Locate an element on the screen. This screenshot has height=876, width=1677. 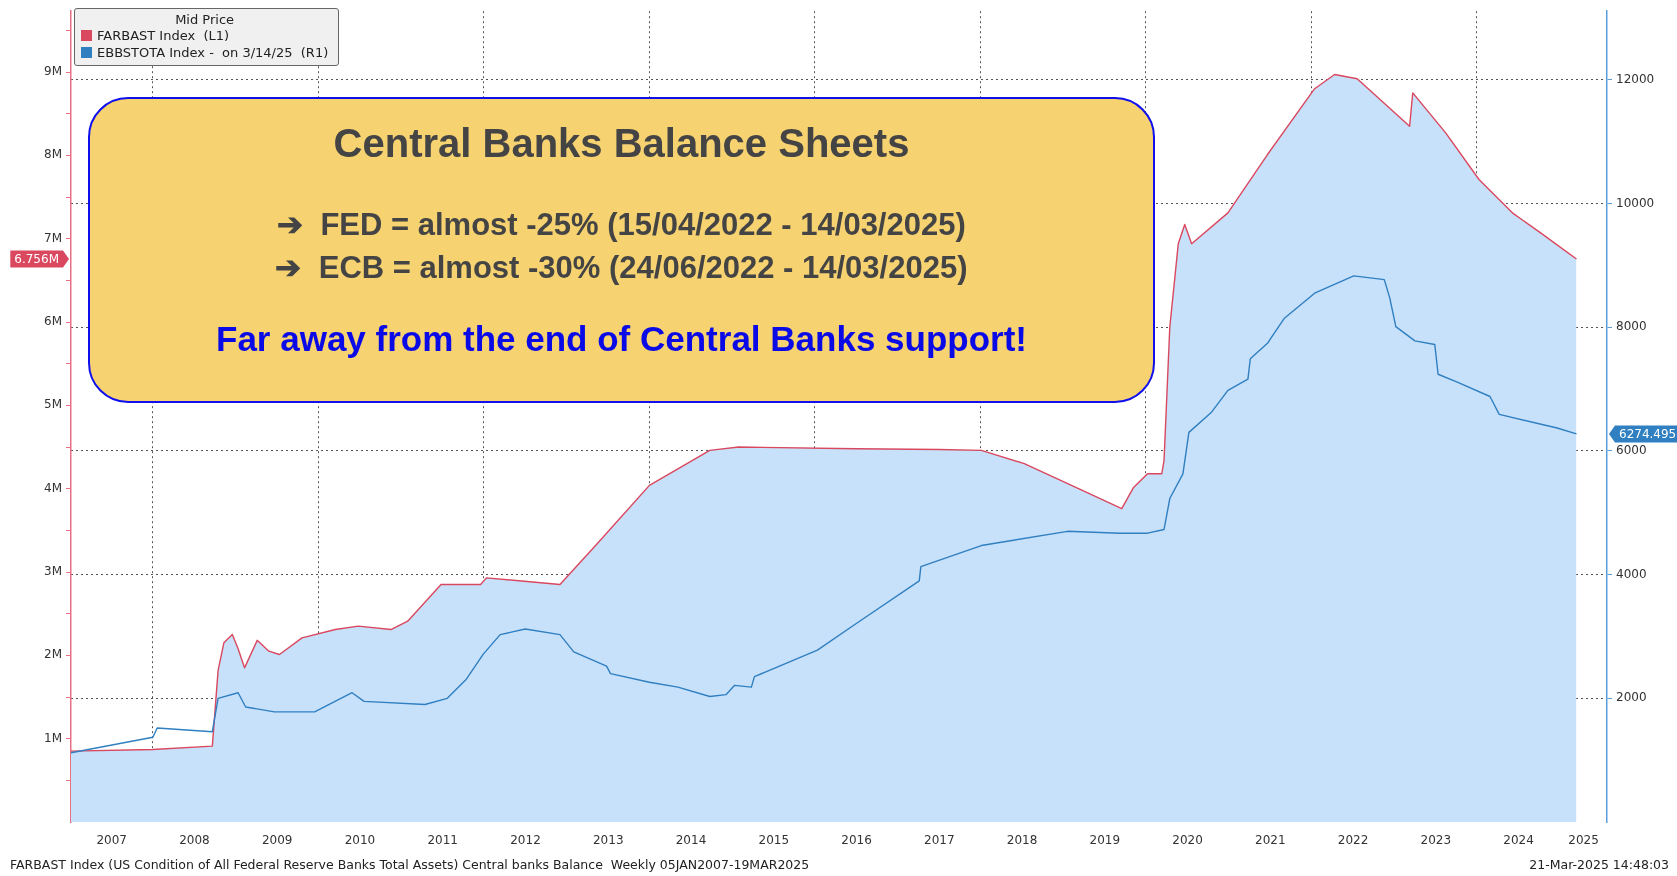
x-tick-label: 2009 is located at coordinates (277, 840).